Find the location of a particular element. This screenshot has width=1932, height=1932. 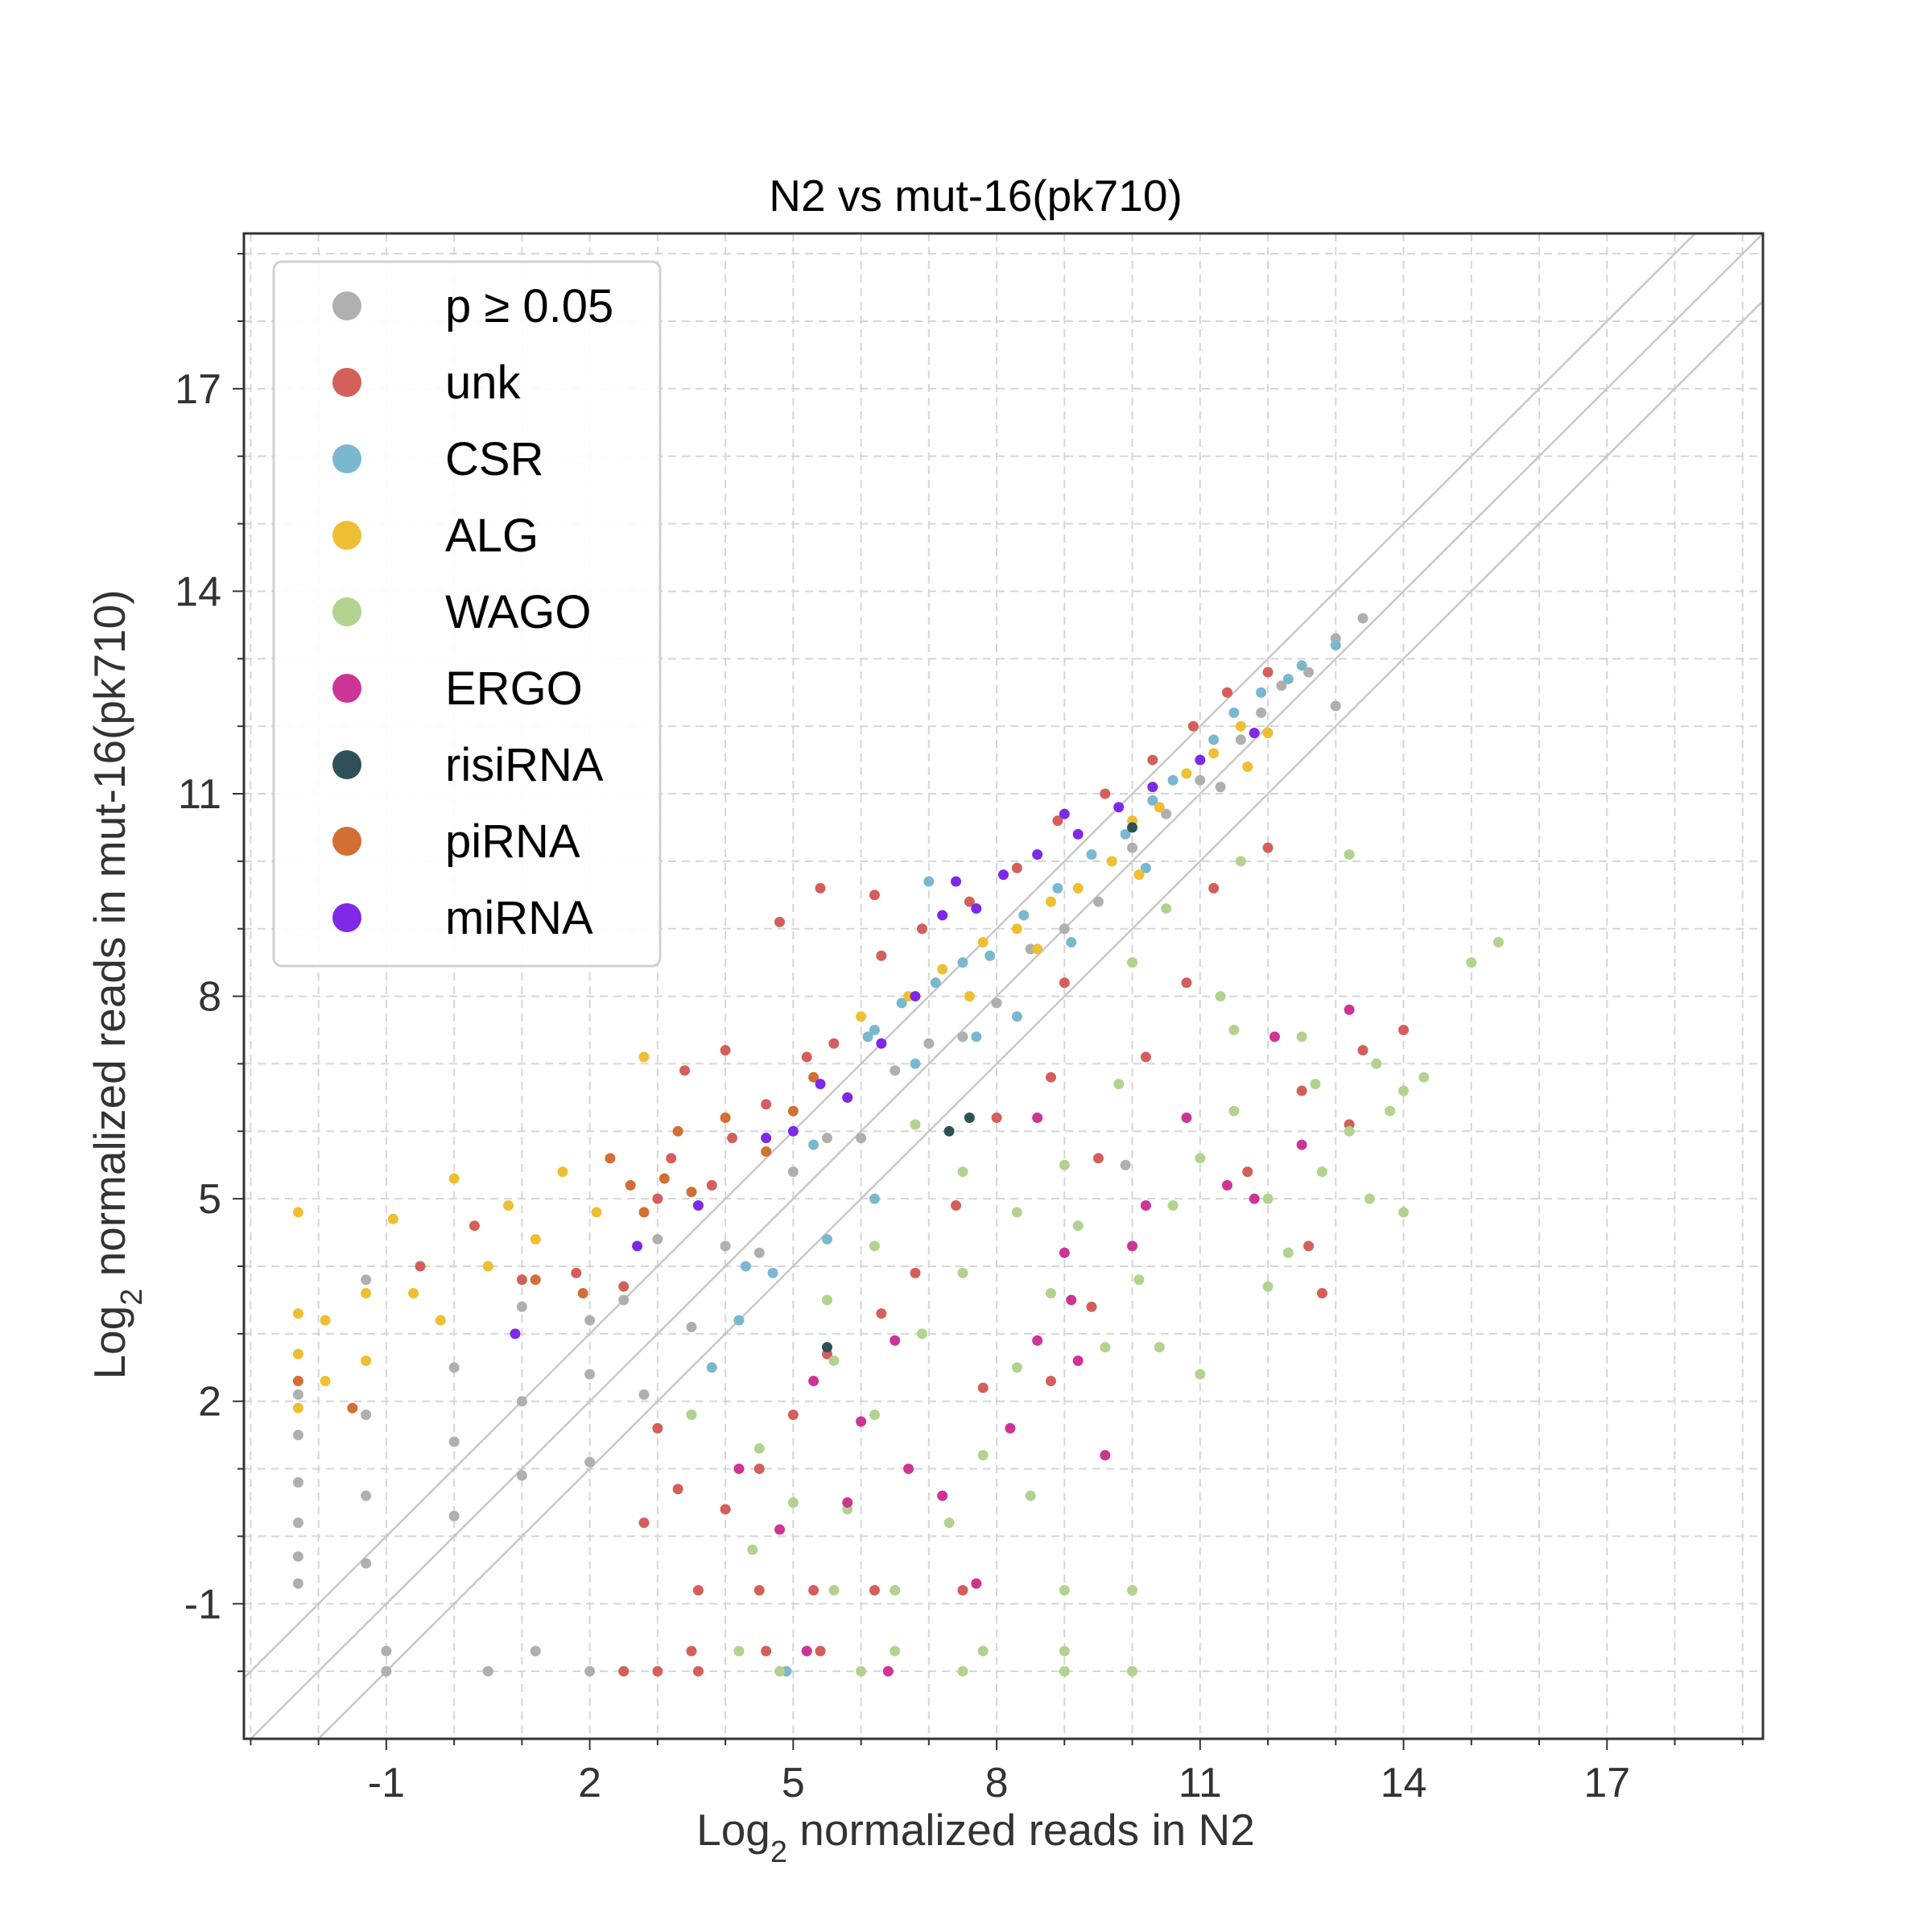

x-tick-label: 11 is located at coordinates (1200, 1783).